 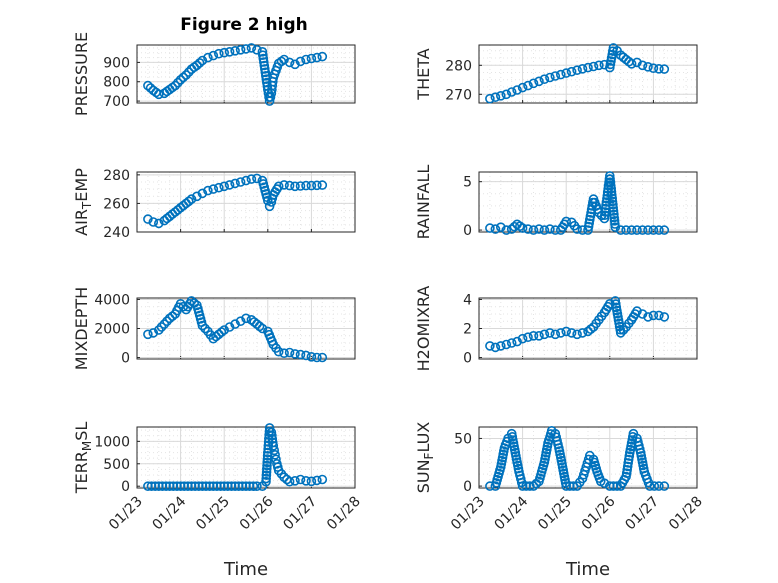 I want to click on y-tick-label: 1000, so click(x=112, y=442).